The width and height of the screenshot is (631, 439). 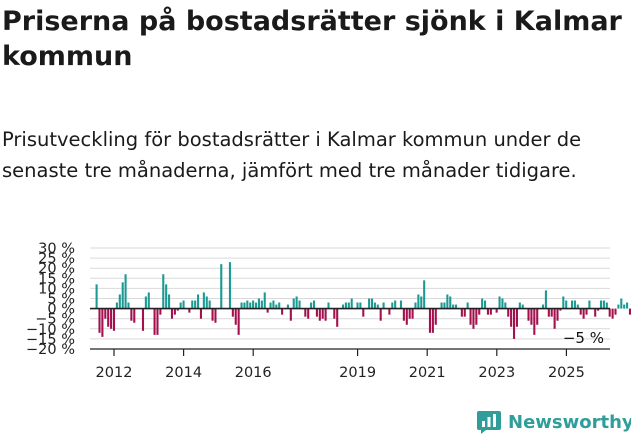 I want to click on x-tick-label: 2023, so click(x=496, y=373).